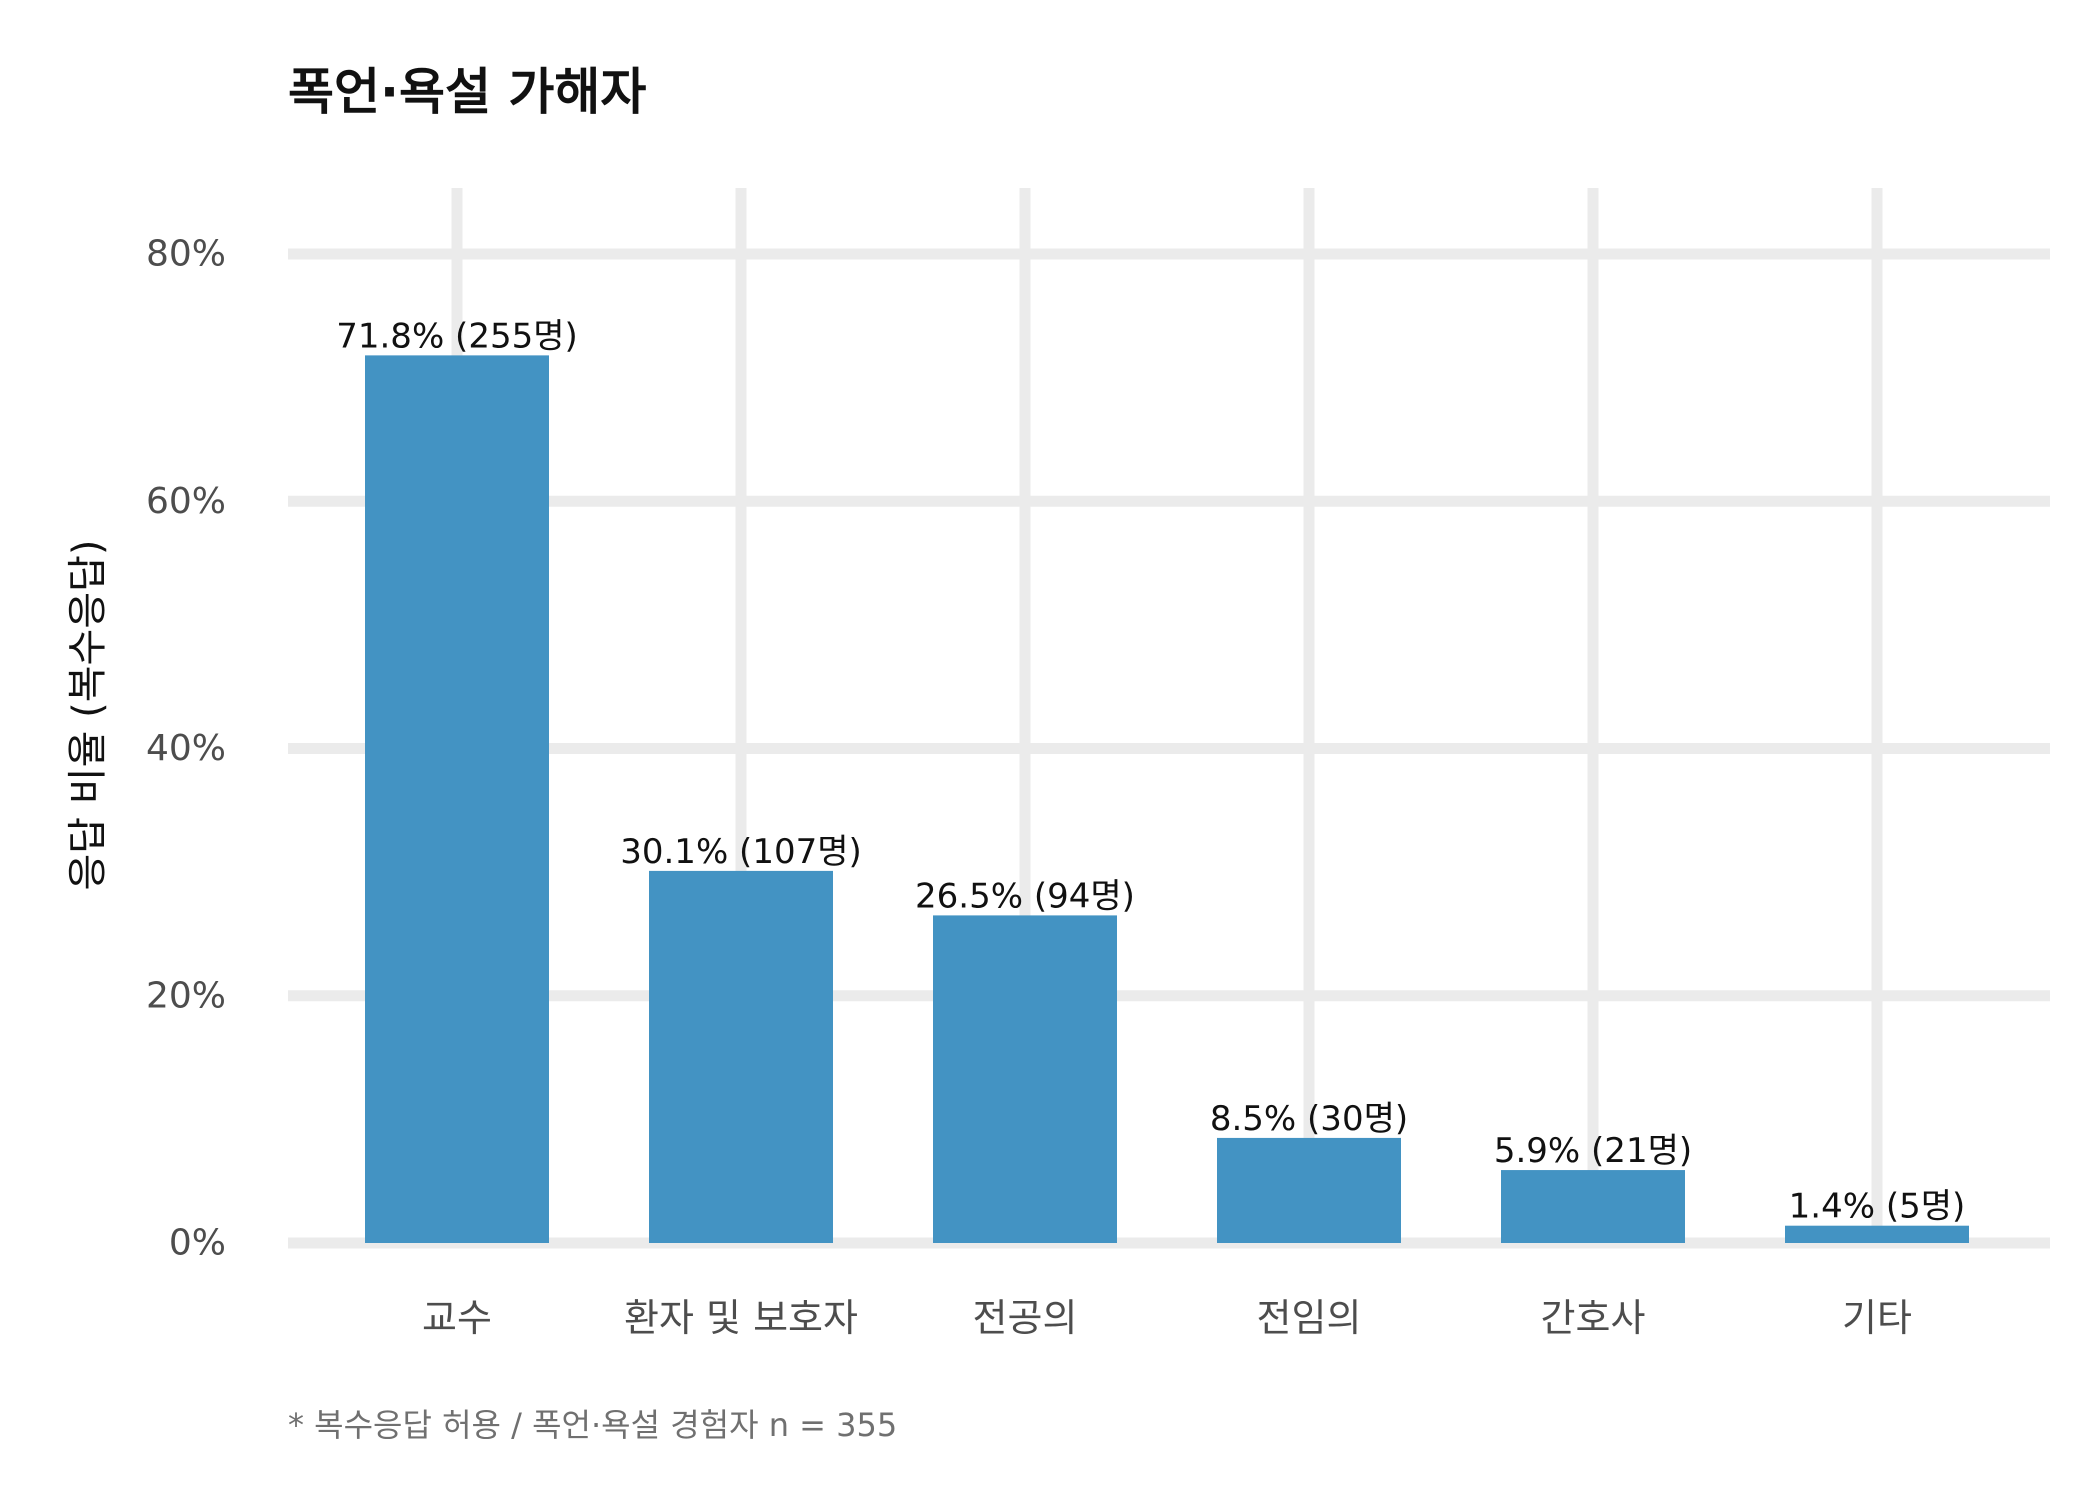 Image resolution: width=2100 pixels, height=1504 pixels. Describe the element at coordinates (457, 1318) in the screenshot. I see `x-tick-label: 교수` at that location.